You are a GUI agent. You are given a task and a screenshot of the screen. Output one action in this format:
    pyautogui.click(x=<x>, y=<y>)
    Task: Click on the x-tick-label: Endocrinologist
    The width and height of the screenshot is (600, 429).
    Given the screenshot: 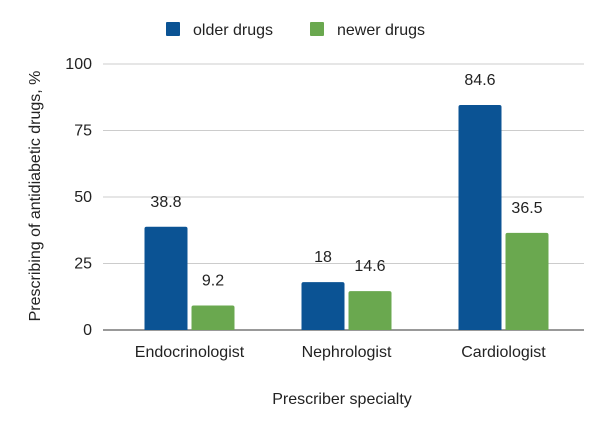 What is the action you would take?
    pyautogui.click(x=190, y=352)
    